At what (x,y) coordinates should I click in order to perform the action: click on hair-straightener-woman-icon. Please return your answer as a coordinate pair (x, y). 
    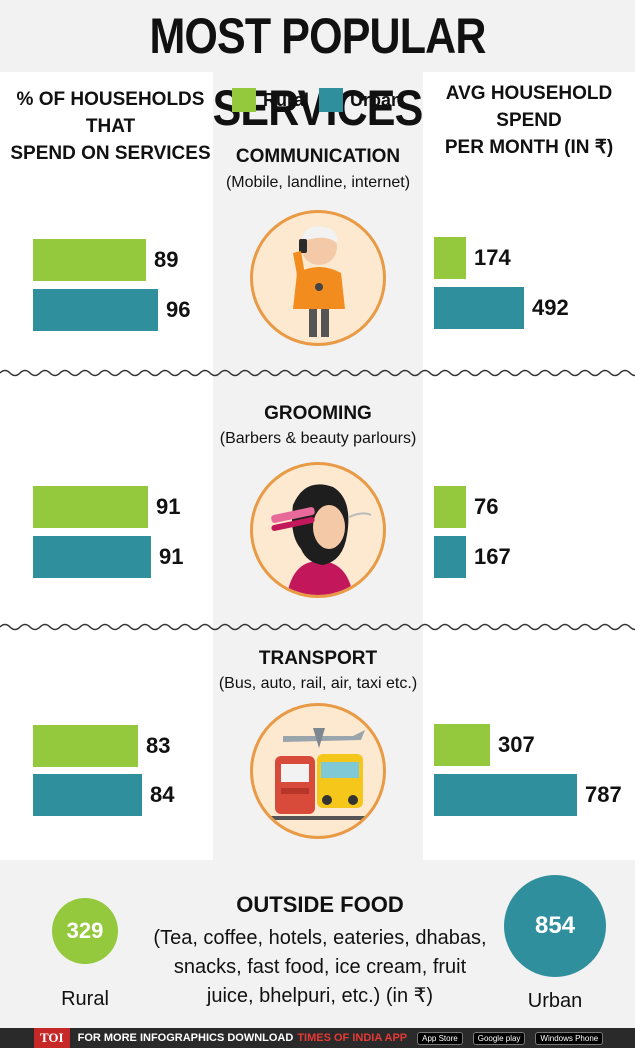
    Looking at the image, I should click on (318, 530).